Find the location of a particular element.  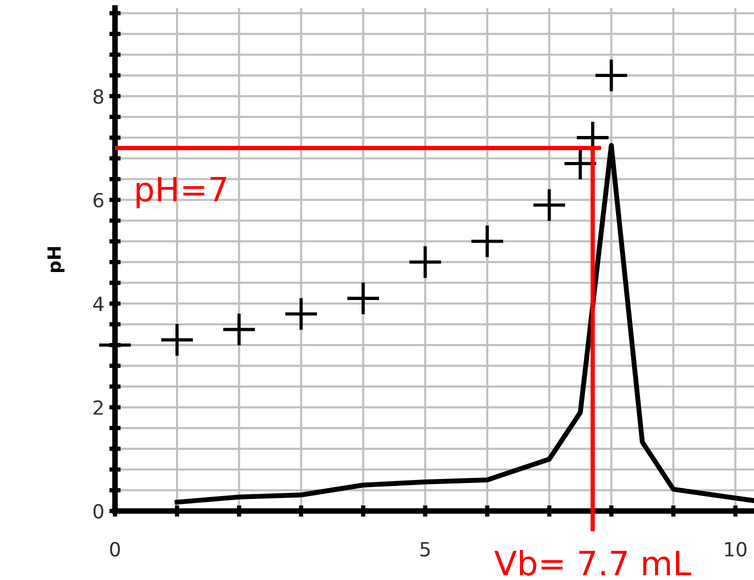

y-tick-label: 6 is located at coordinates (99, 200).